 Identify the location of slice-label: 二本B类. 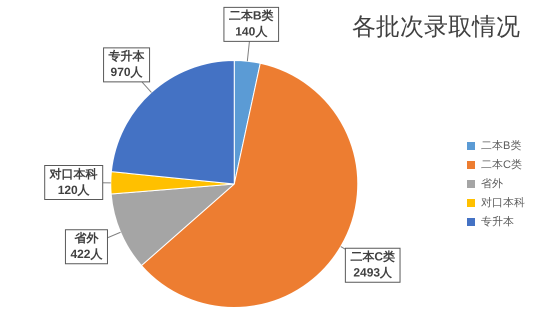
(251, 15).